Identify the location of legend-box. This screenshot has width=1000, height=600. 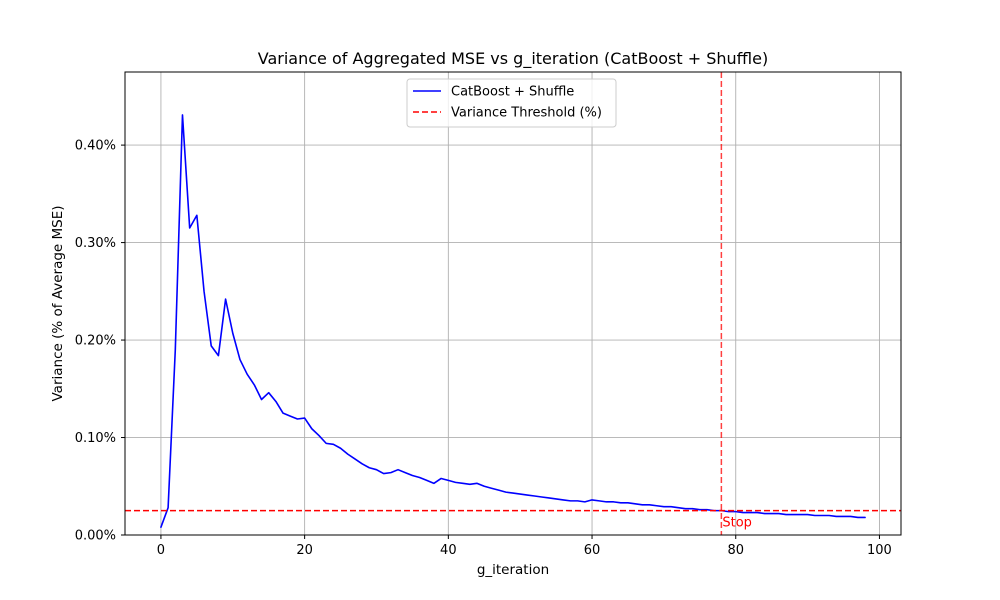
(511, 103).